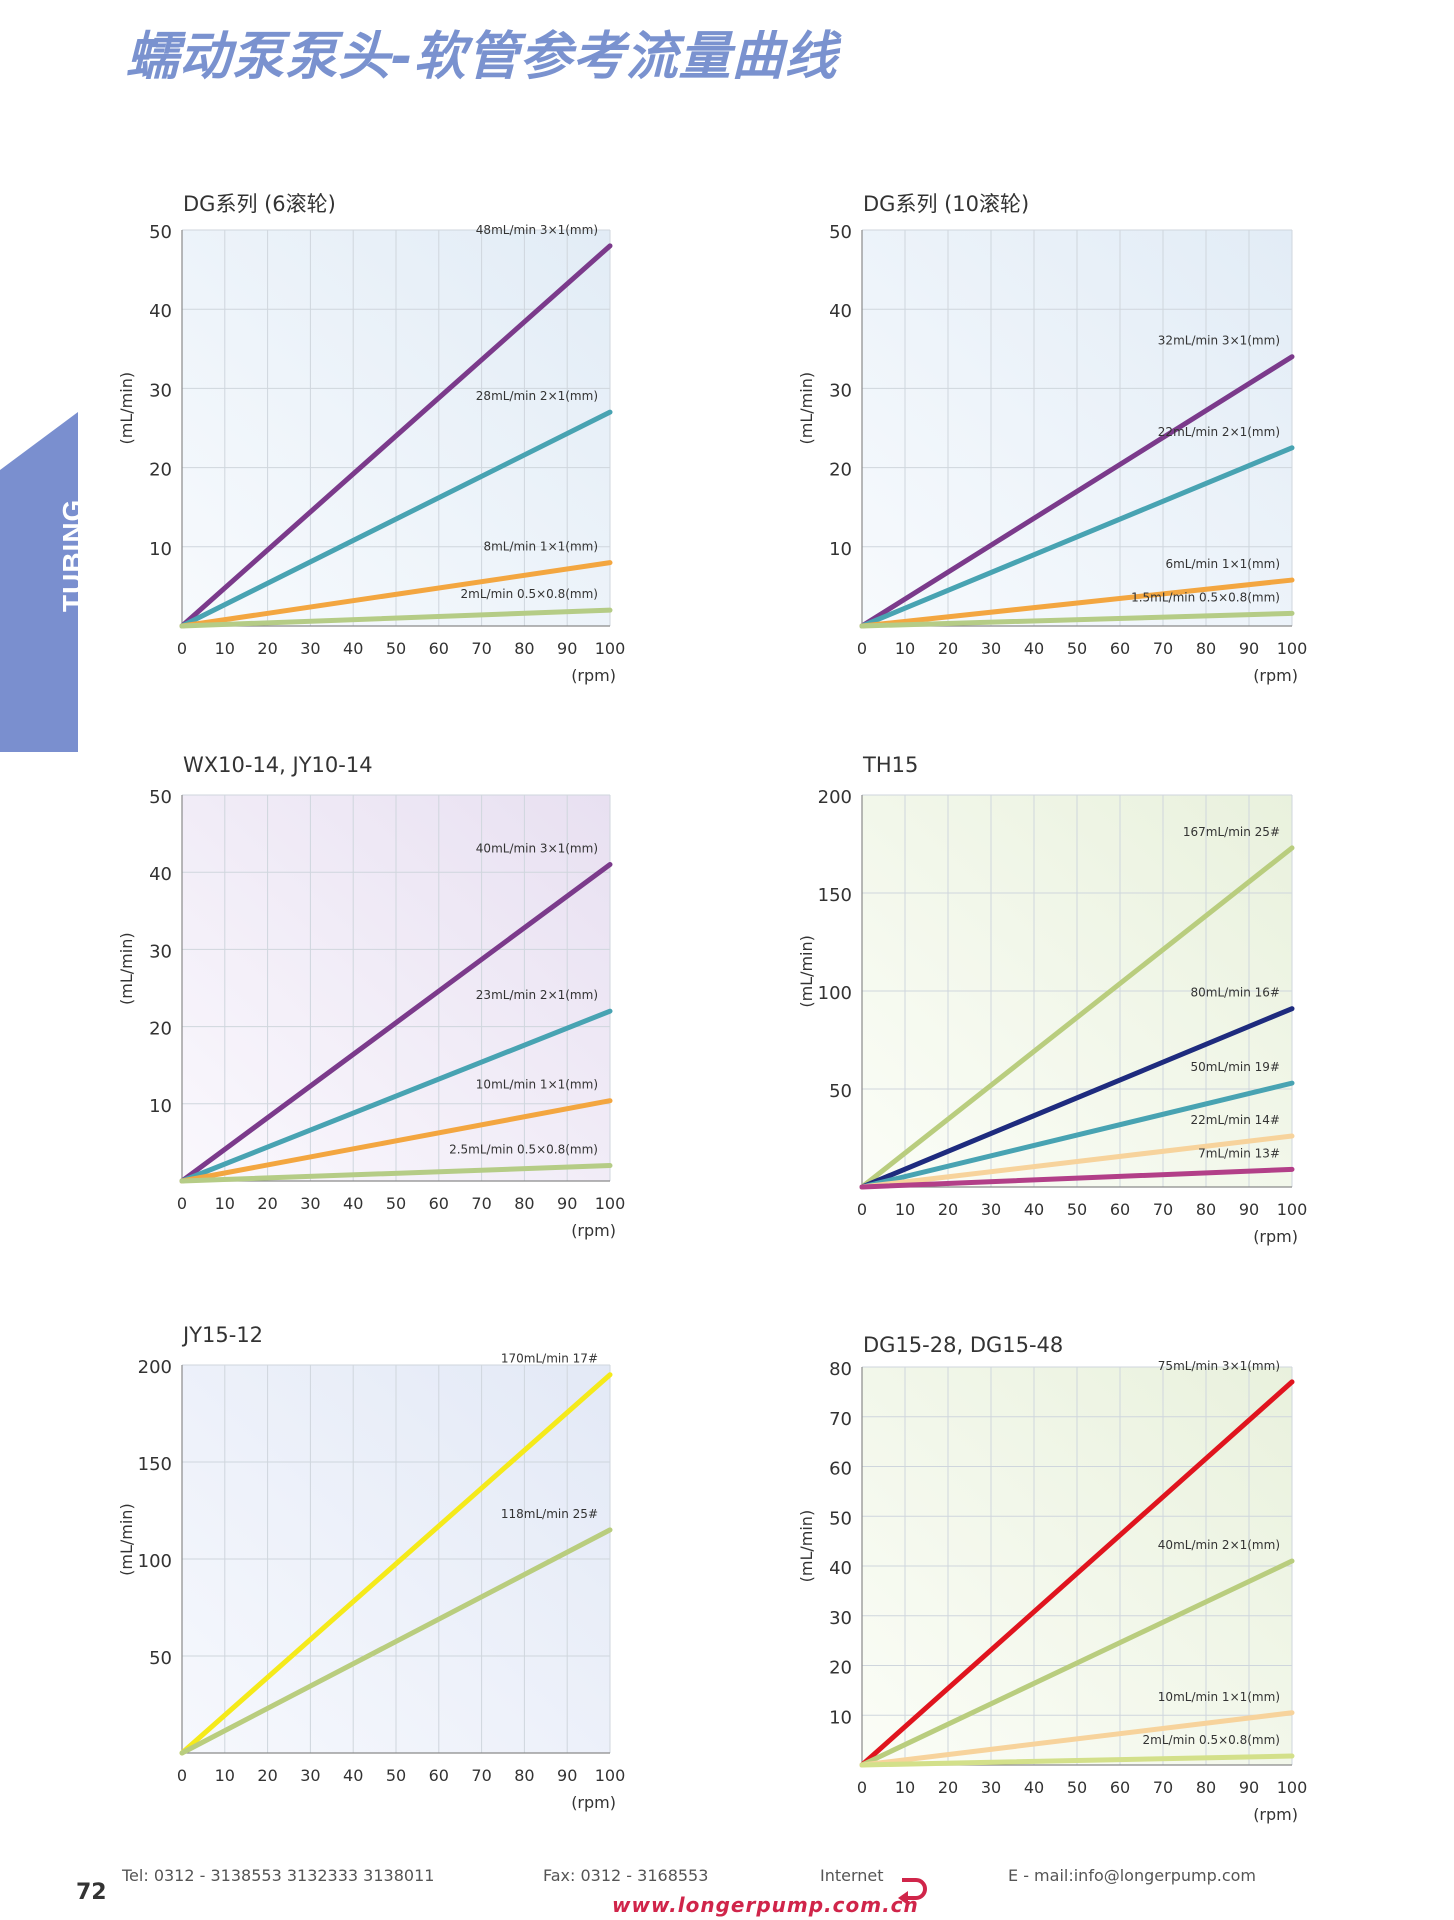  I want to click on footer-internet-label: Internet, so click(852, 1875).